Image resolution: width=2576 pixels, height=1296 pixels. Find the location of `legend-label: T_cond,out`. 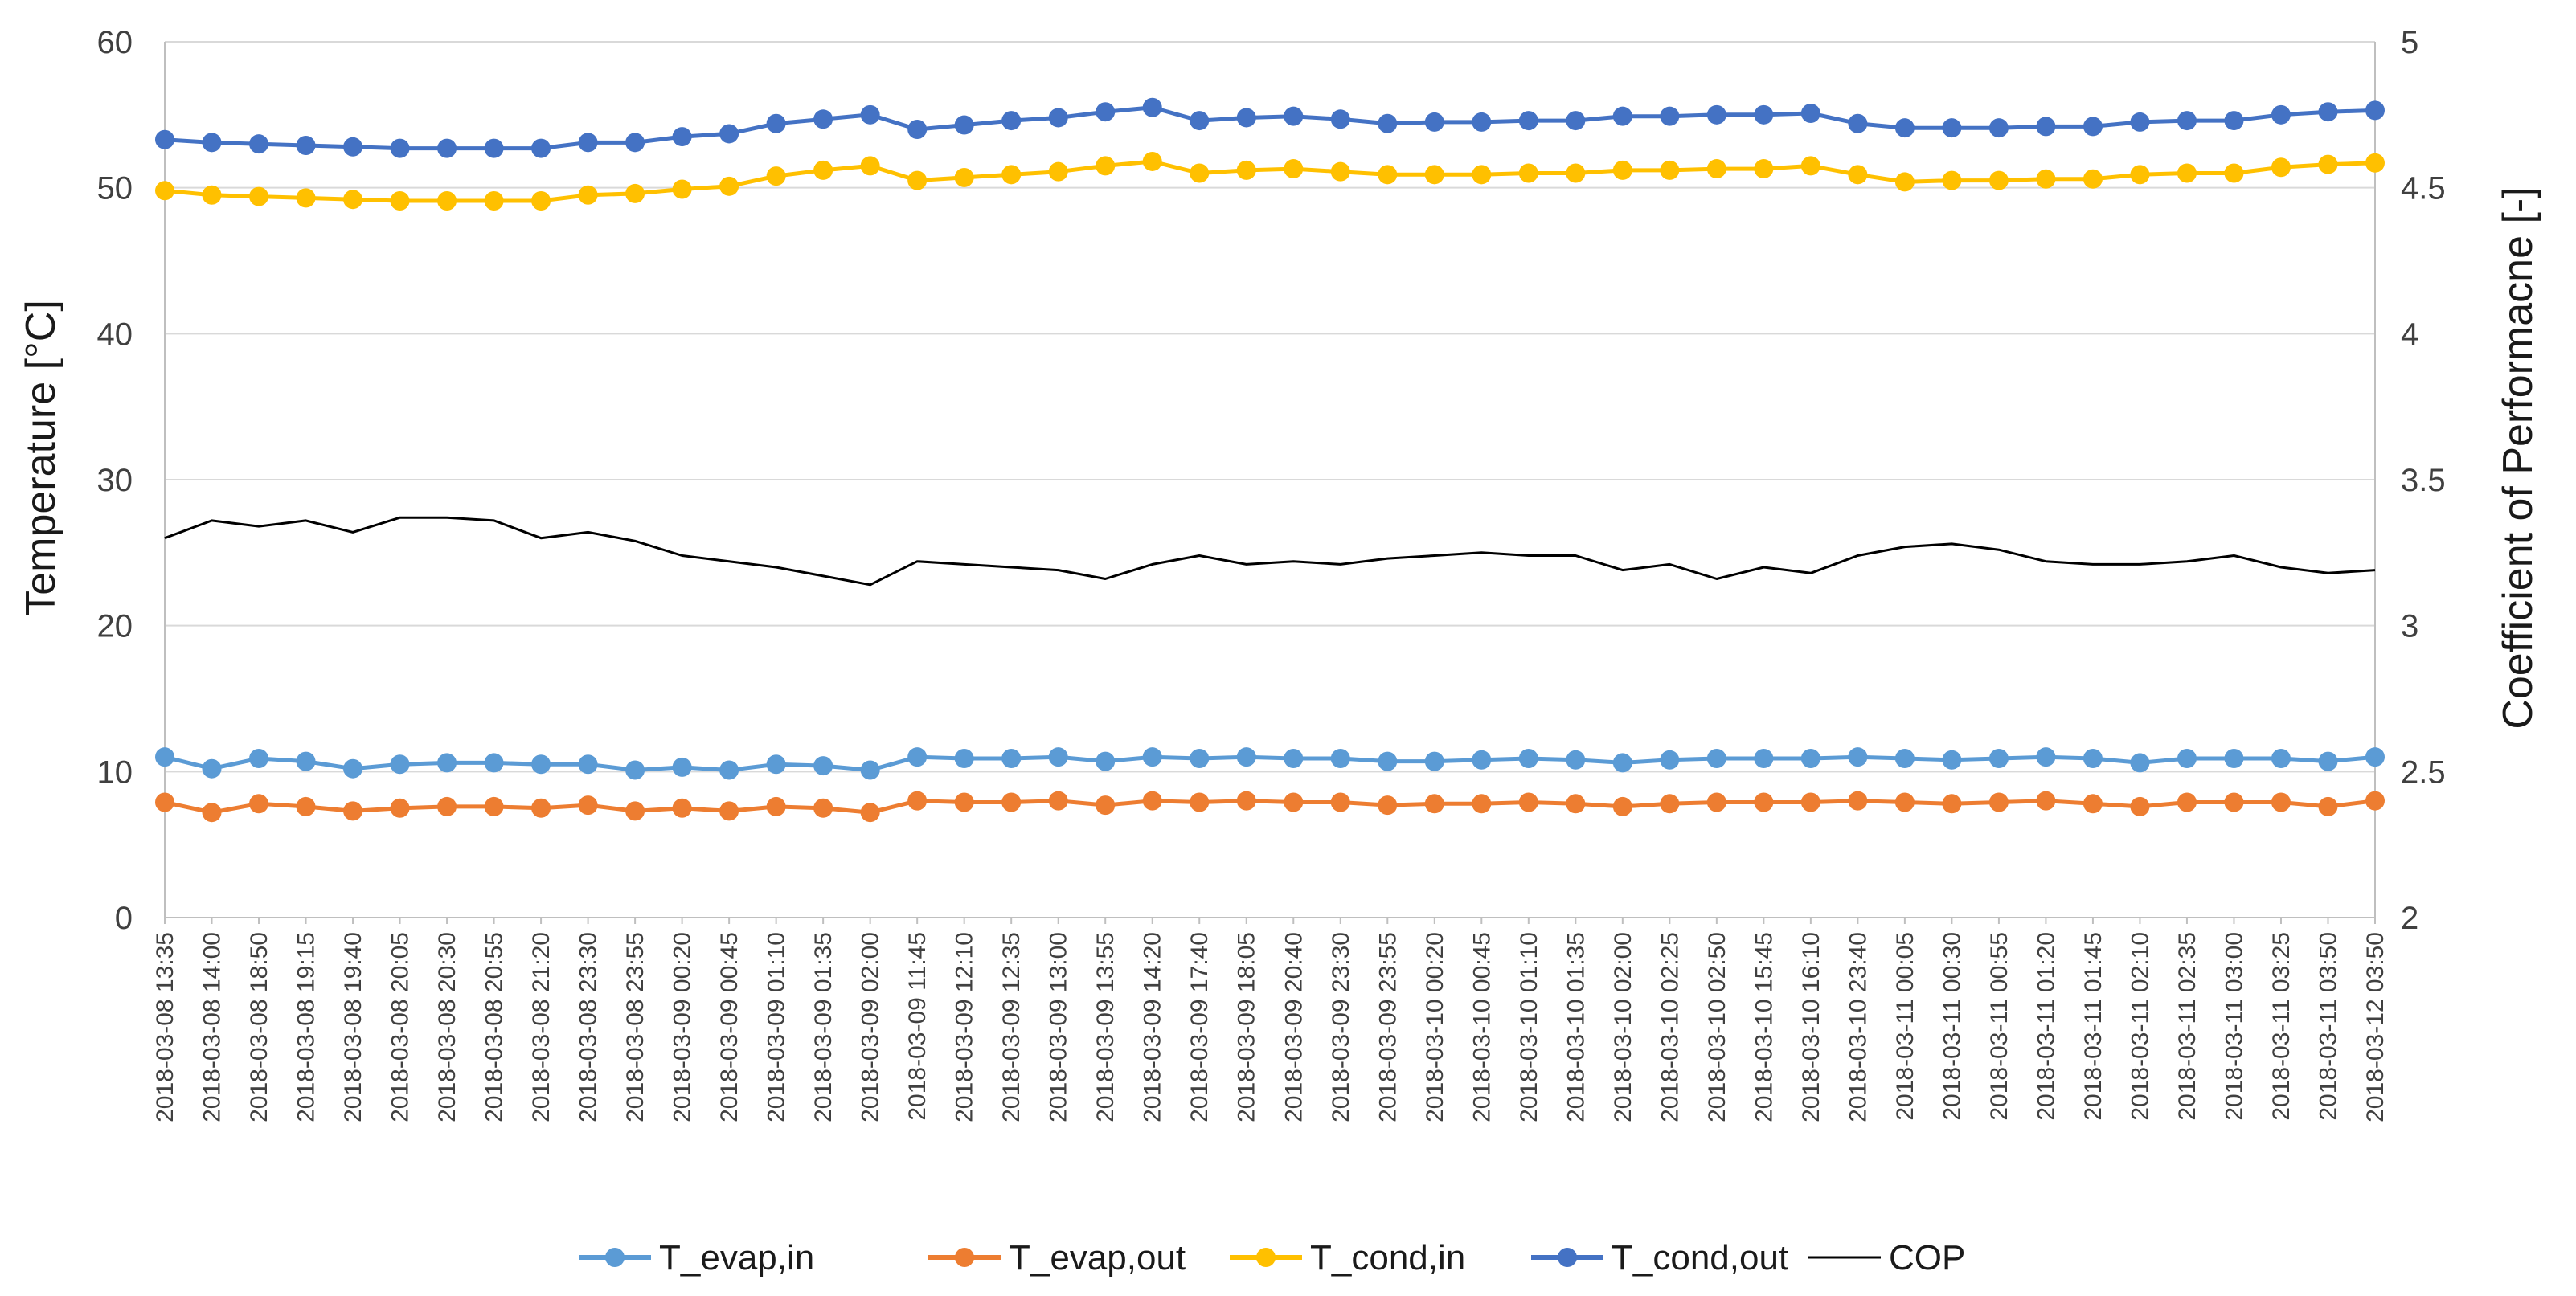

legend-label: T_cond,out is located at coordinates (1700, 1258).